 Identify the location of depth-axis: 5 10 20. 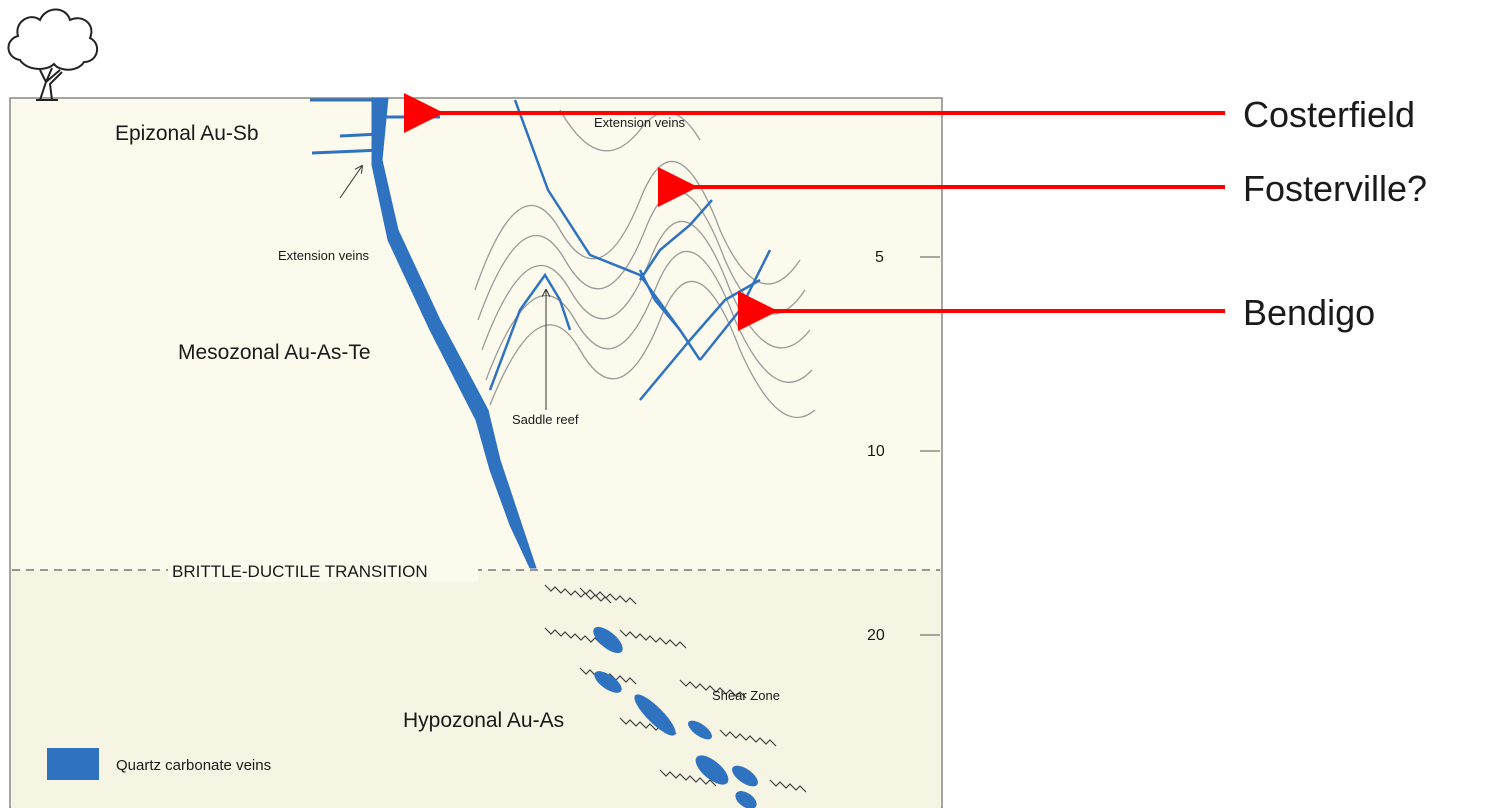
(903, 446).